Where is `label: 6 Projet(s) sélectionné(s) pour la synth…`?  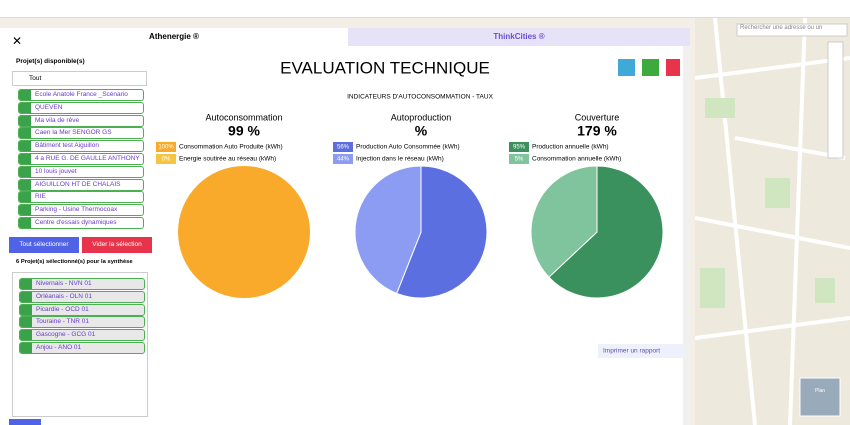 label: 6 Projet(s) sélectionné(s) pour la synth… is located at coordinates (74, 262).